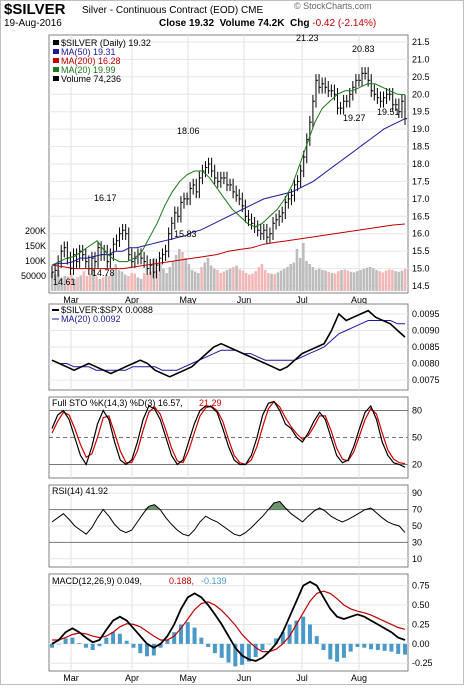 This screenshot has width=464, height=689. I want to click on ratio-ma20-line, so click(228, 345).